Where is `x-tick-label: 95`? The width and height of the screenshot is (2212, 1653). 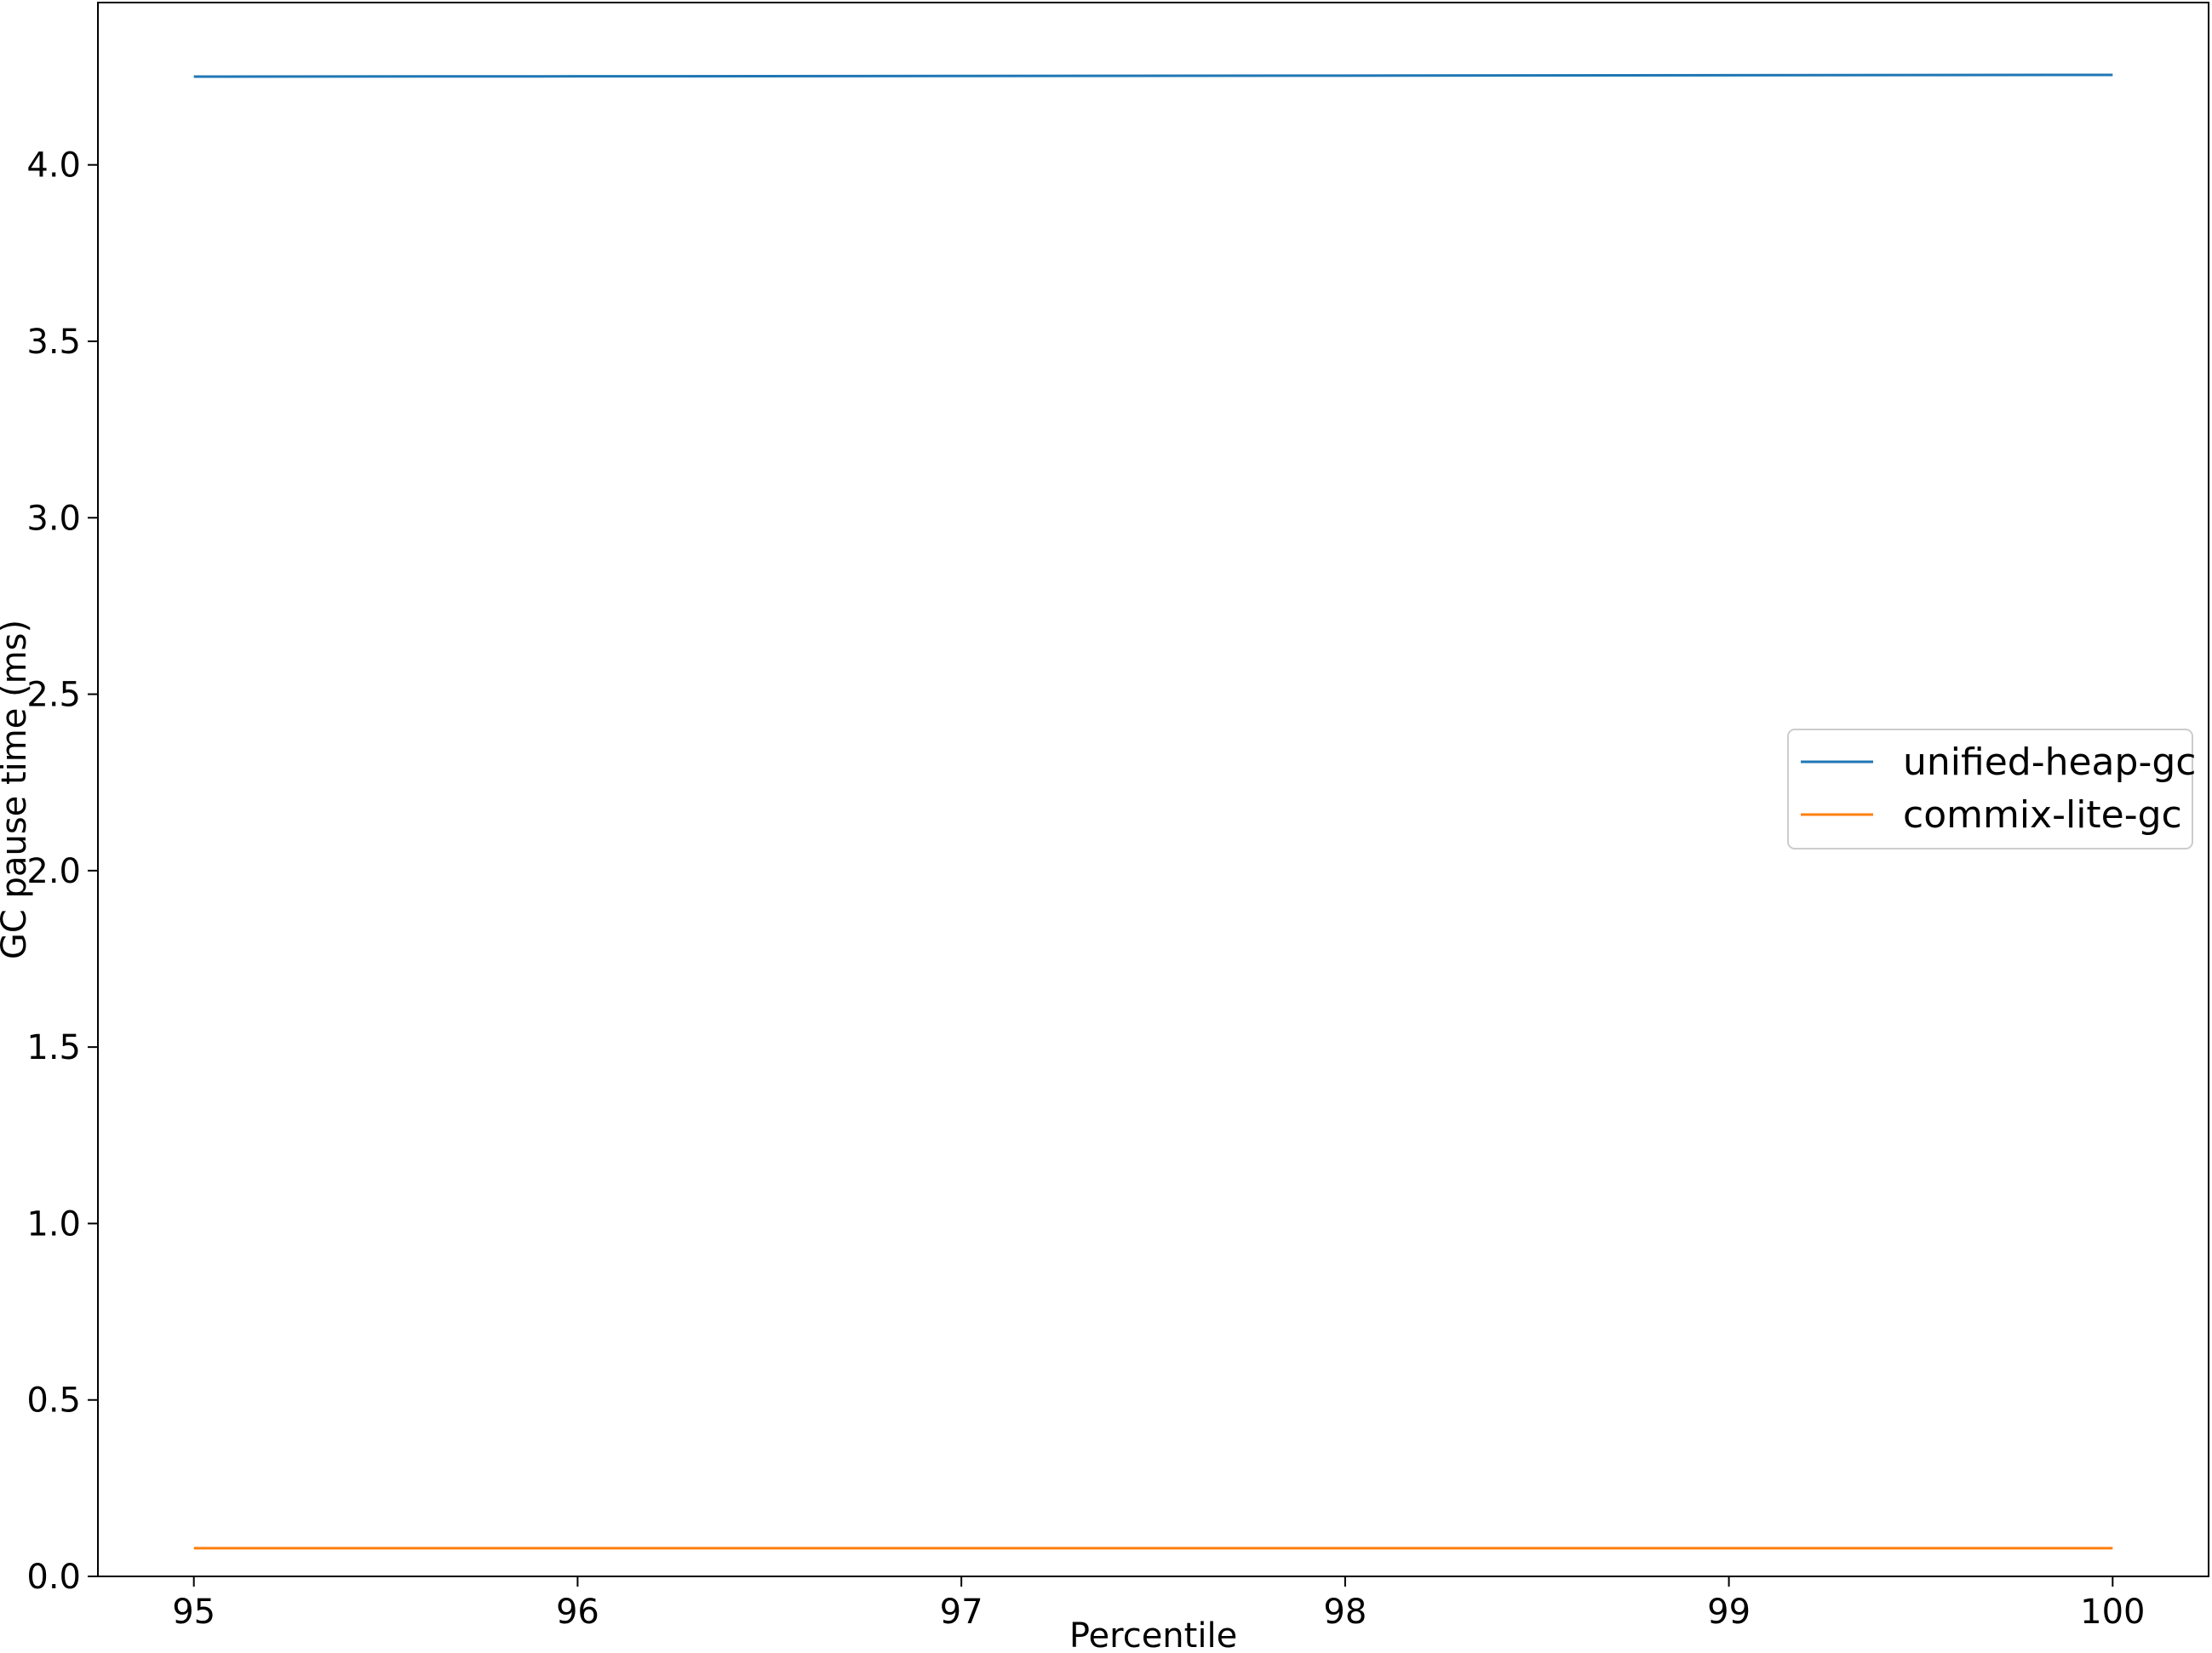 x-tick-label: 95 is located at coordinates (194, 1613).